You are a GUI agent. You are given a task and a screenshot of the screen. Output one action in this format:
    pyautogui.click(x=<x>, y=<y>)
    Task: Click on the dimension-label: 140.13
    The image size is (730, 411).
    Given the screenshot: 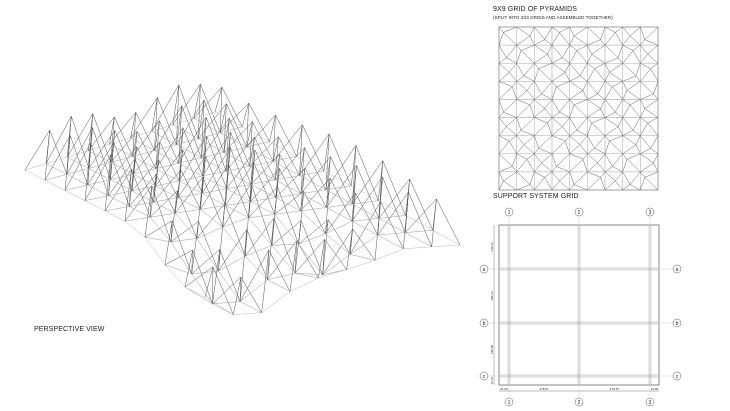 What is the action you would take?
    pyautogui.click(x=492, y=247)
    